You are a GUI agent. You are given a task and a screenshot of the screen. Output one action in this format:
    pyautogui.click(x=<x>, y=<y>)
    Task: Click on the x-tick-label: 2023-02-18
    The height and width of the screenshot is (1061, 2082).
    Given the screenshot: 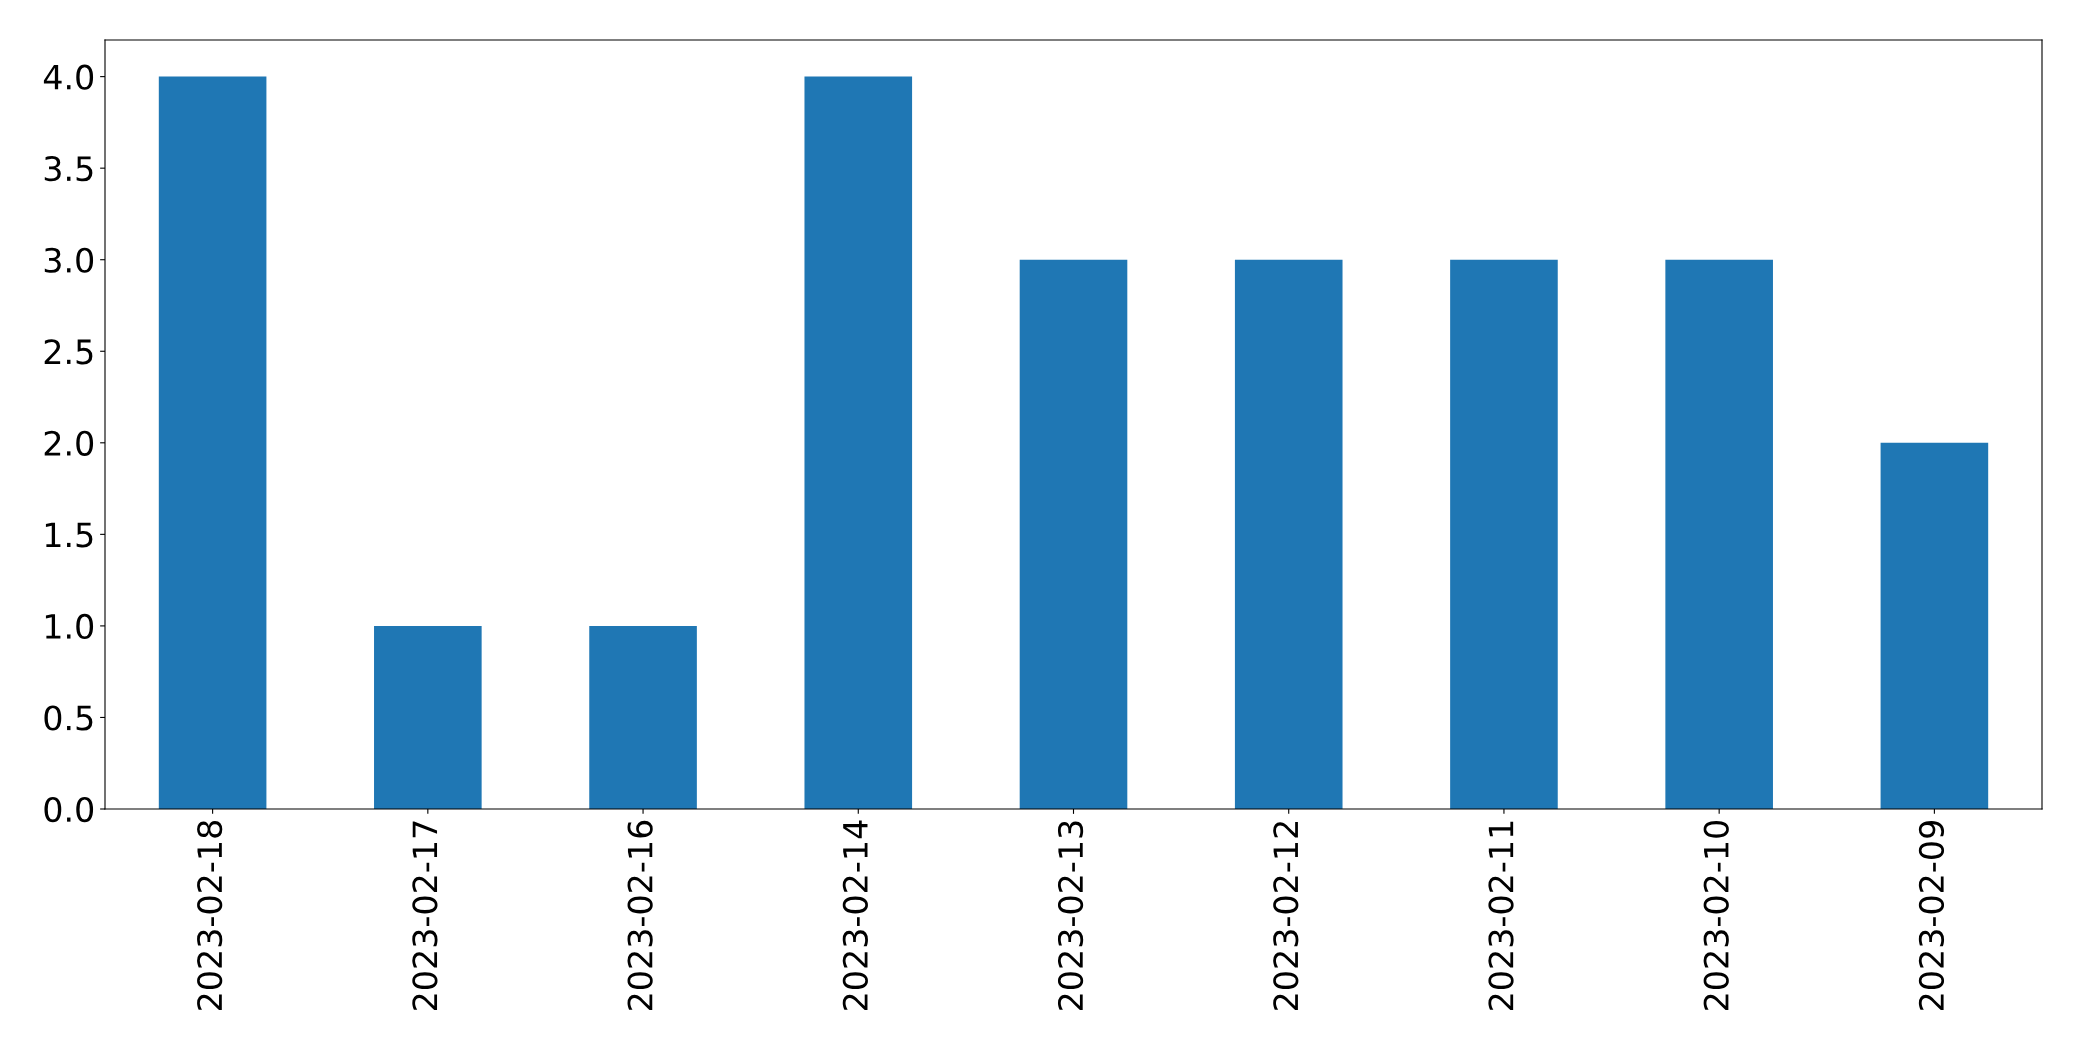 What is the action you would take?
    pyautogui.click(x=210, y=915)
    